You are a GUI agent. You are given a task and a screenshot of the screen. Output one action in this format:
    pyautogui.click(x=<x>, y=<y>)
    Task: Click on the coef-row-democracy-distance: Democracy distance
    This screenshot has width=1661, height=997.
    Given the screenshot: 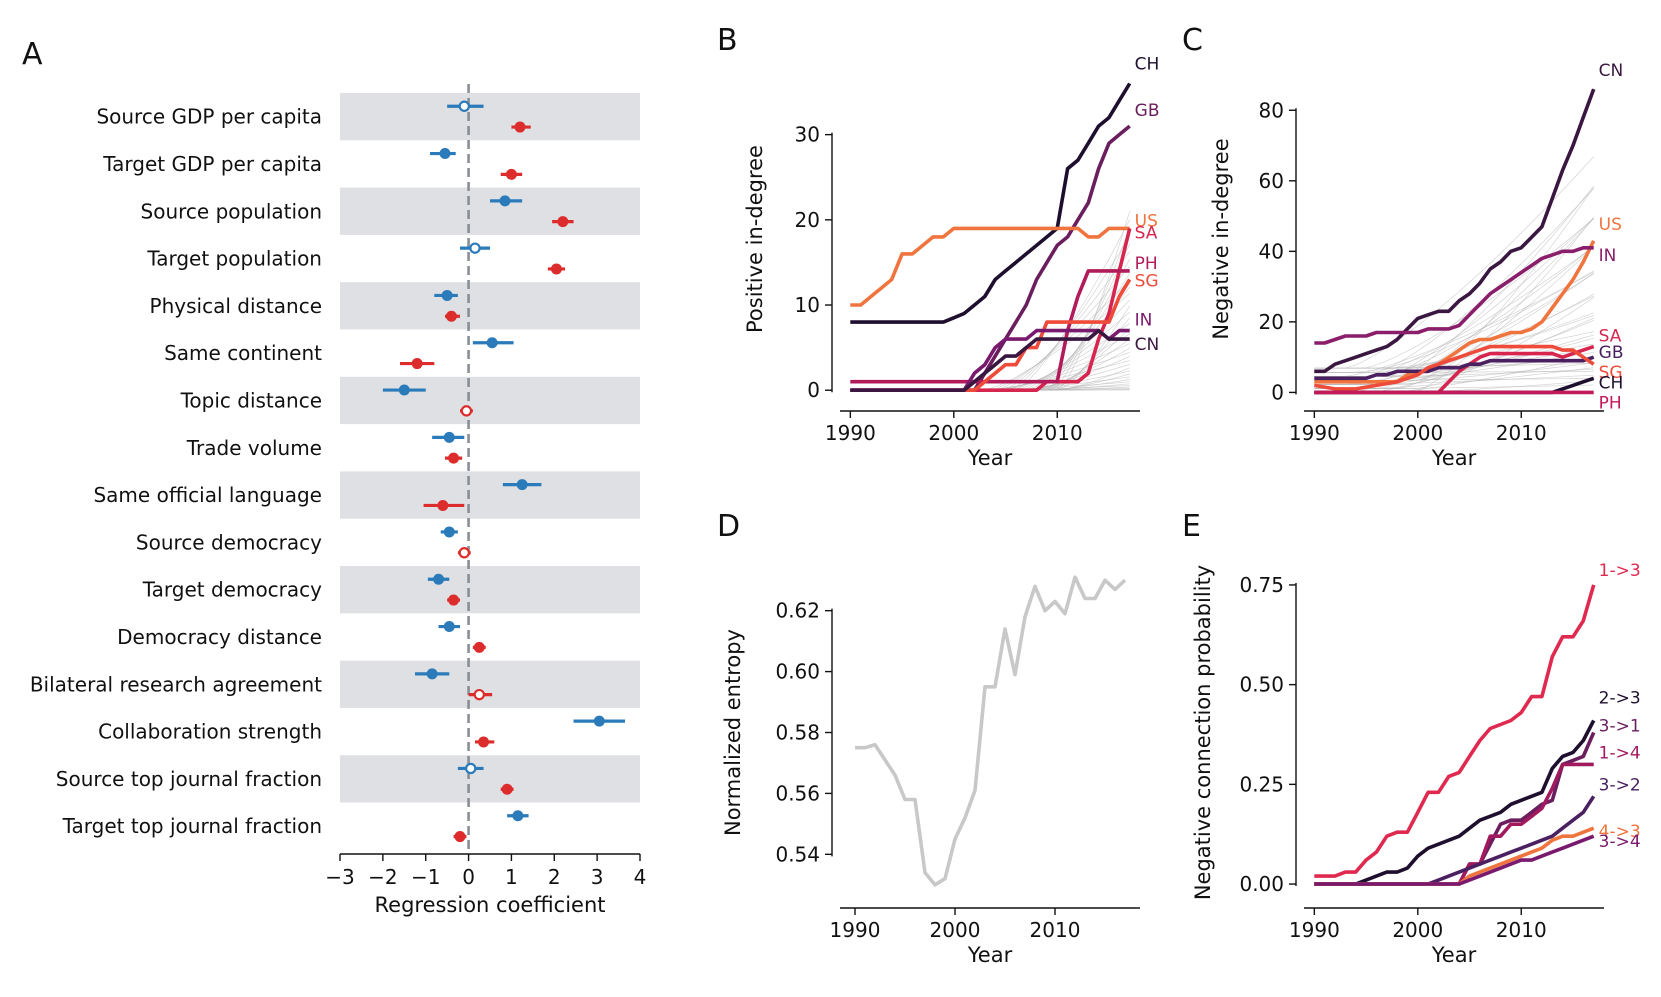 What is the action you would take?
    pyautogui.click(x=301, y=637)
    